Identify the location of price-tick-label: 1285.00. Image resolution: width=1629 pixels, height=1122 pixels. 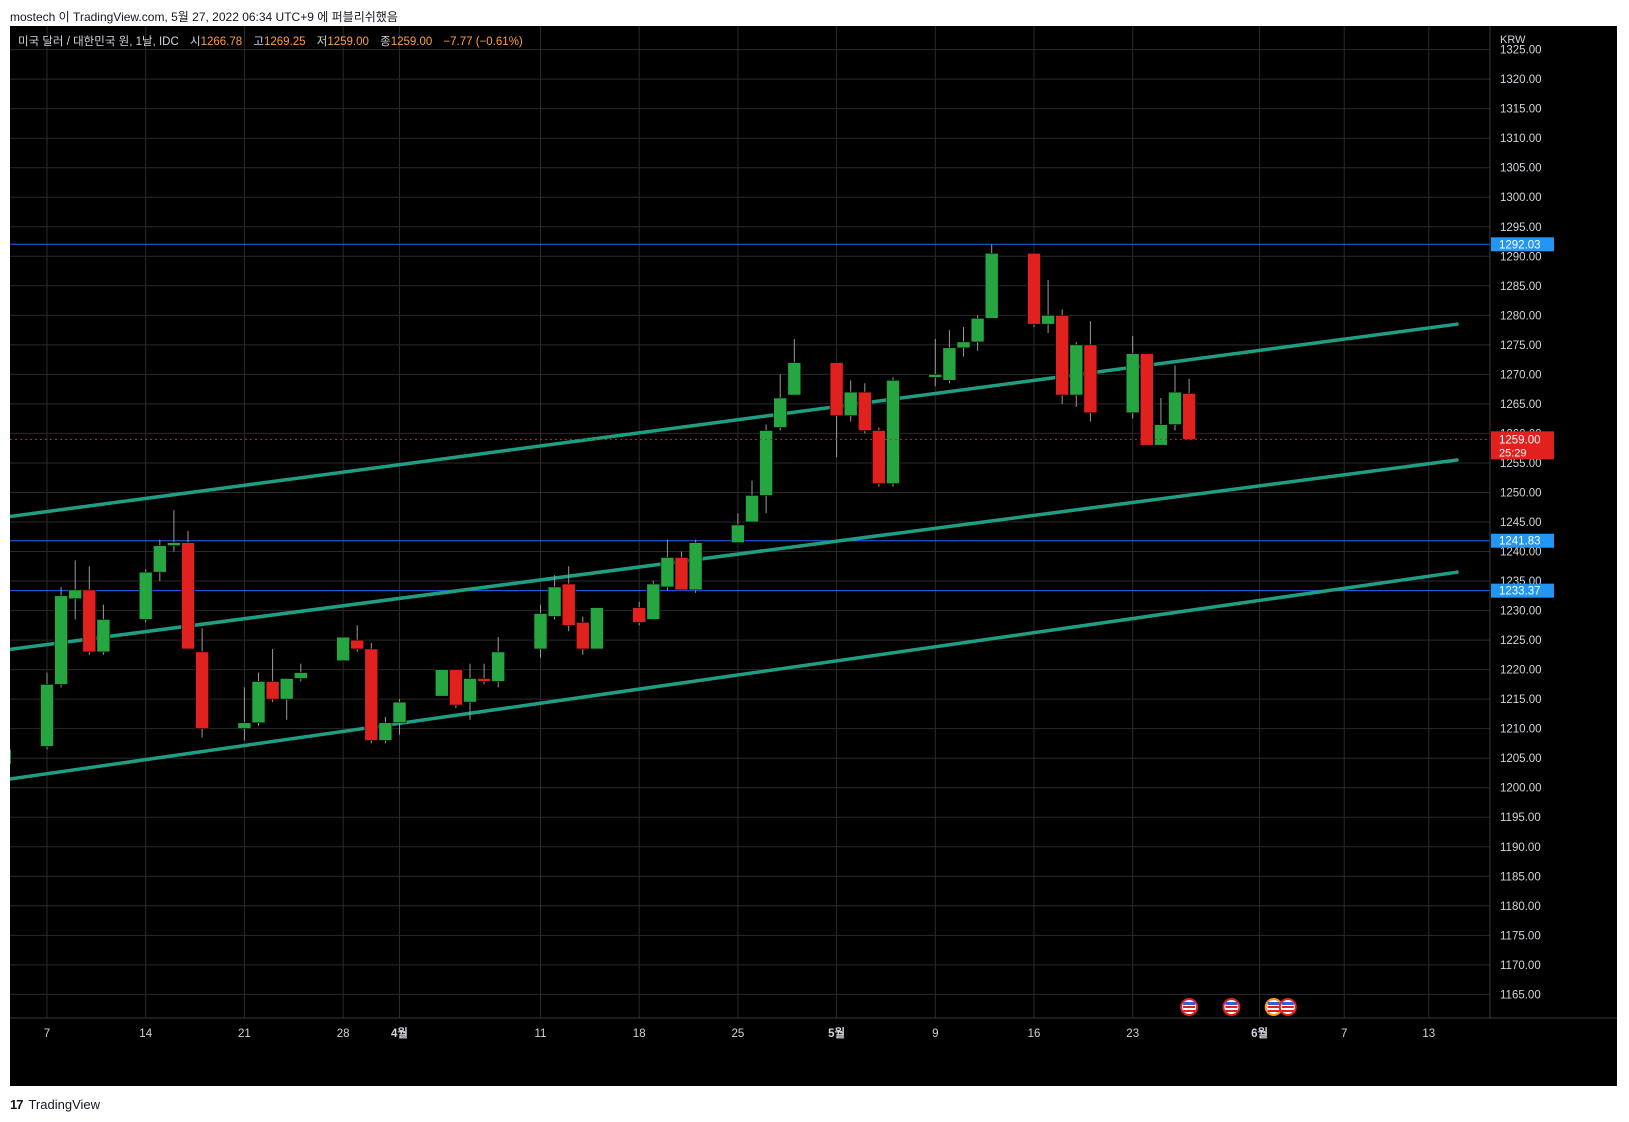
(1521, 287).